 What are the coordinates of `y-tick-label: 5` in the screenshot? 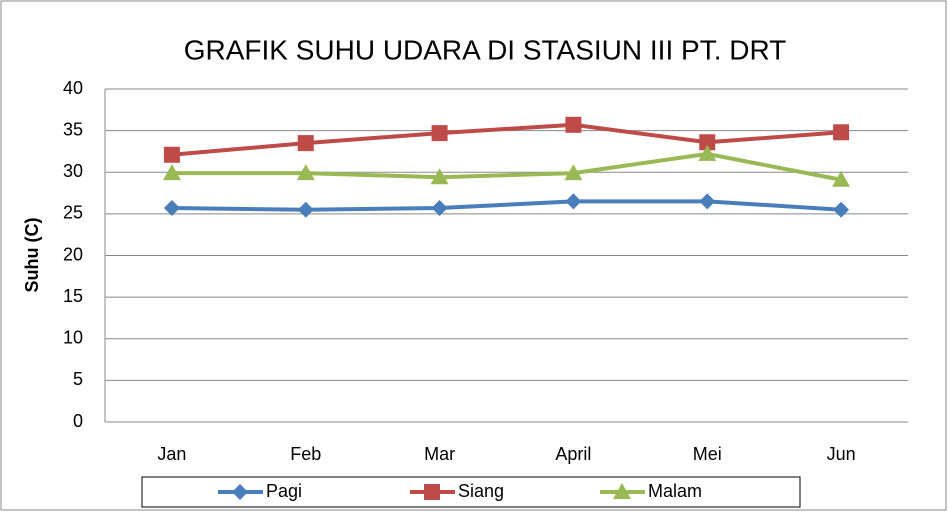 It's located at (78, 379).